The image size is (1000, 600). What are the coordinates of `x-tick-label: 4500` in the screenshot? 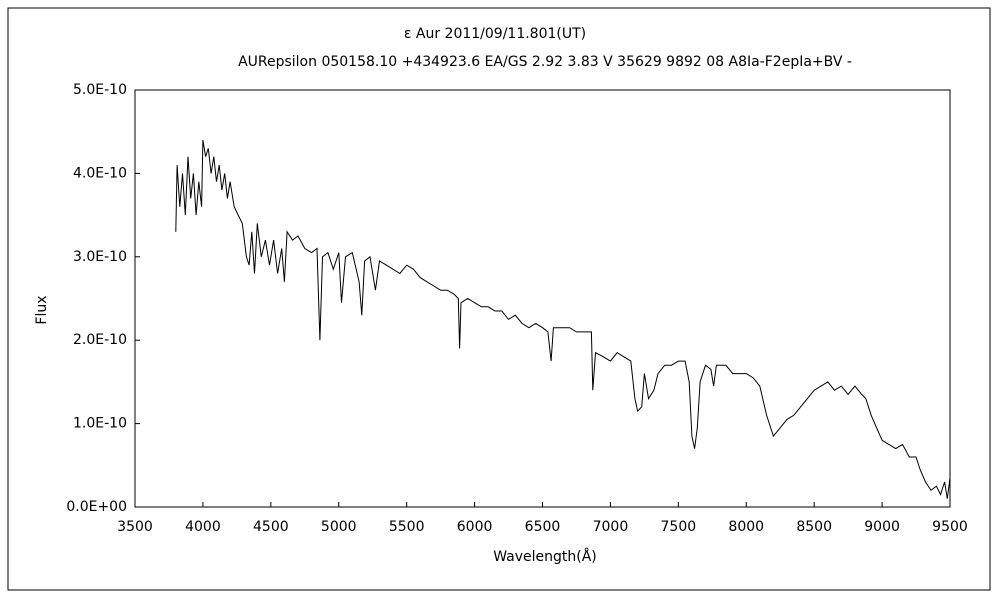 It's located at (271, 527).